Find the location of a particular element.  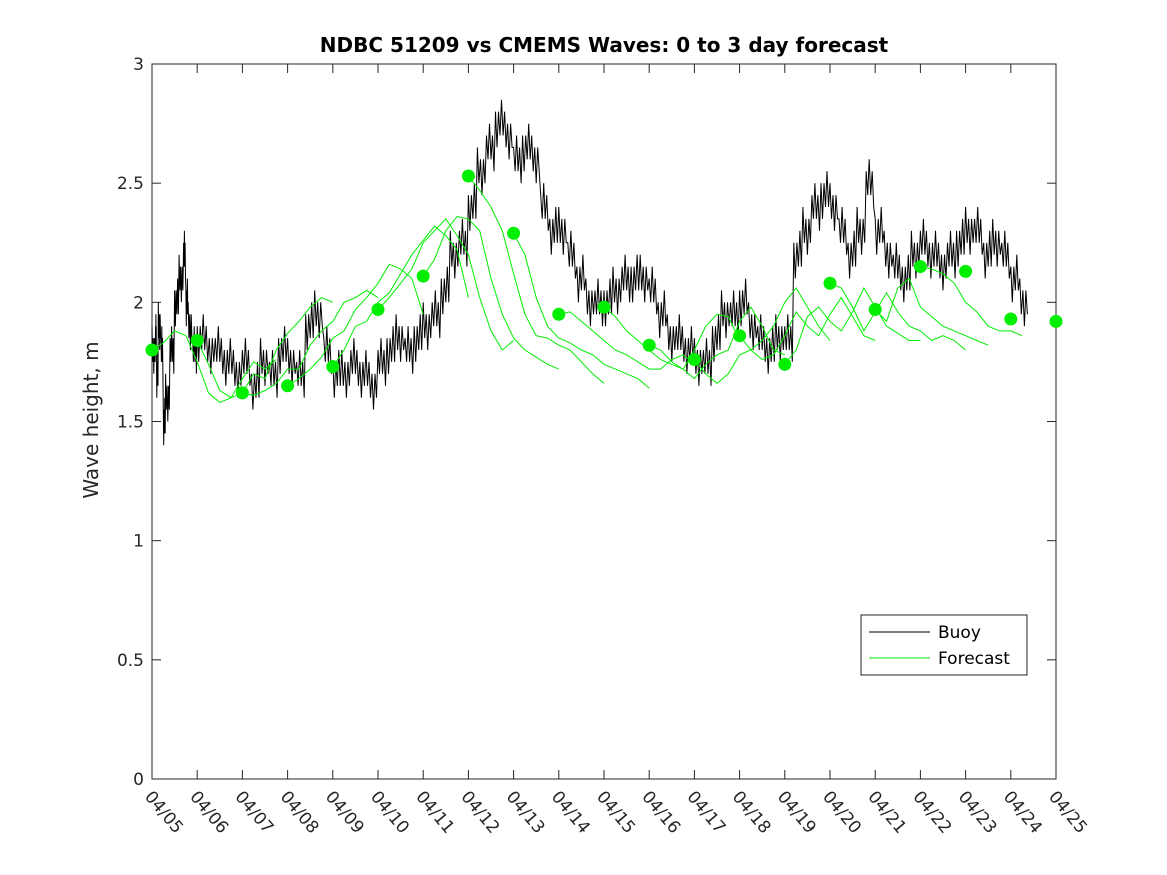

x-tick-label: 04/16 is located at coordinates (660, 812).